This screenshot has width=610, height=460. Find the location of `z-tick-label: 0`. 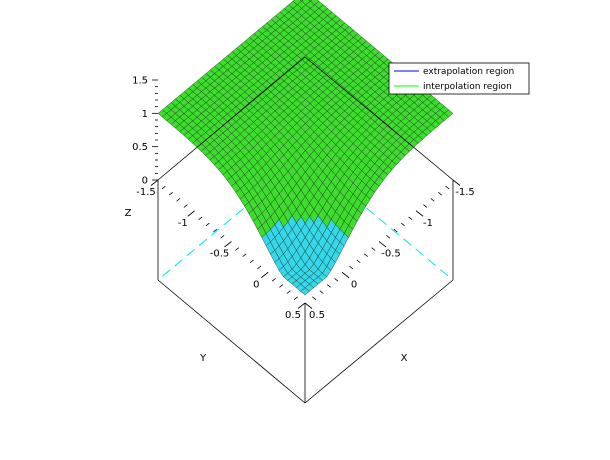

z-tick-label: 0 is located at coordinates (145, 181).